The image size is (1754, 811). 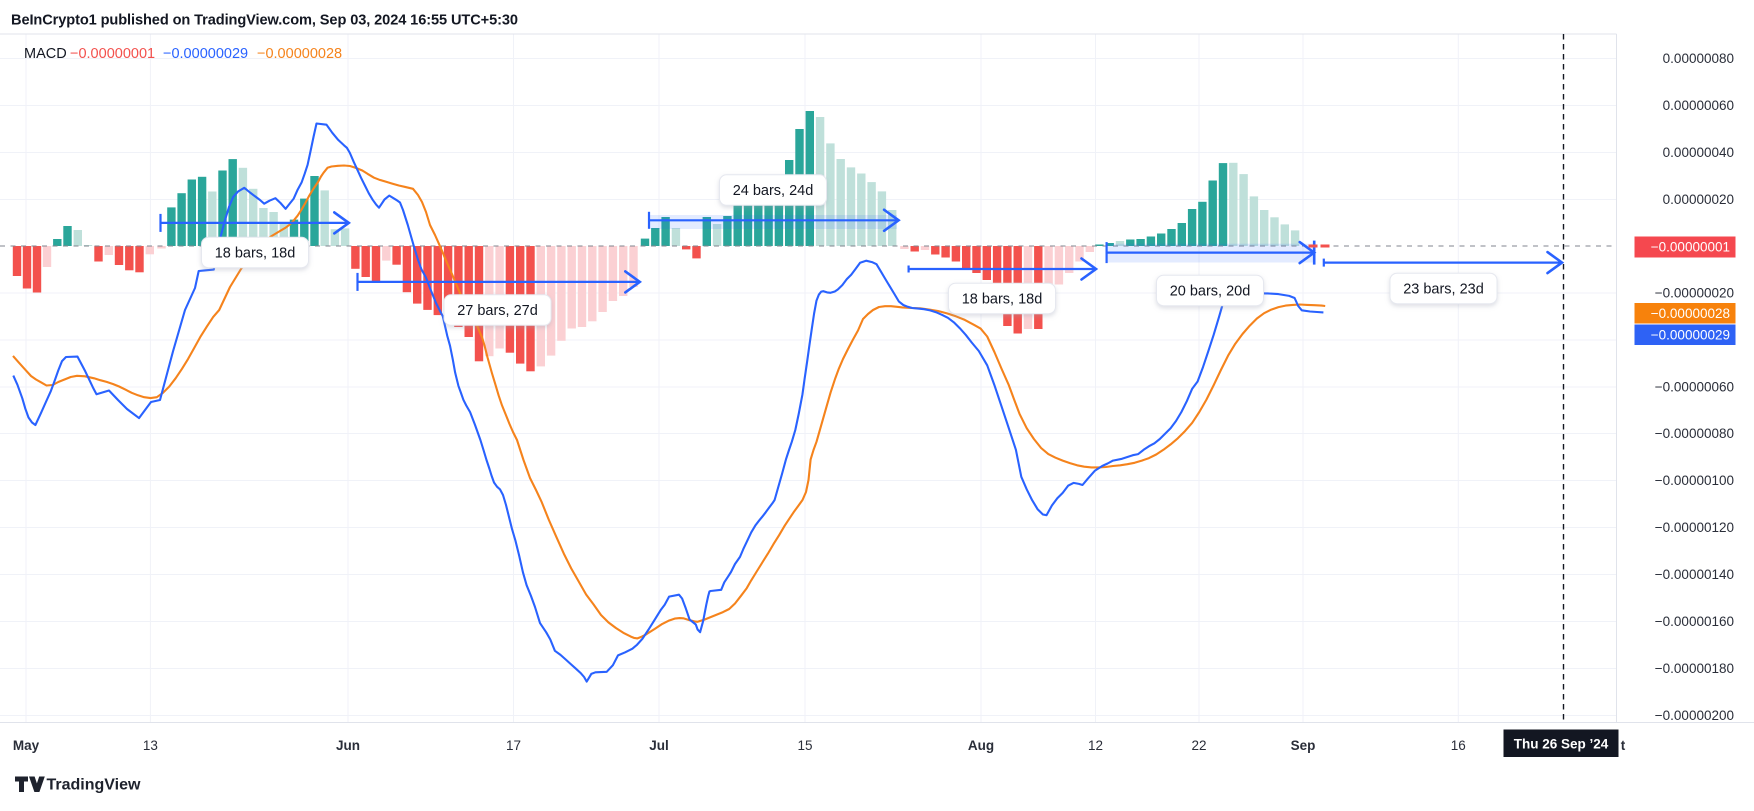 I want to click on svg-text: −0.00000080, so click(x=1694, y=433).